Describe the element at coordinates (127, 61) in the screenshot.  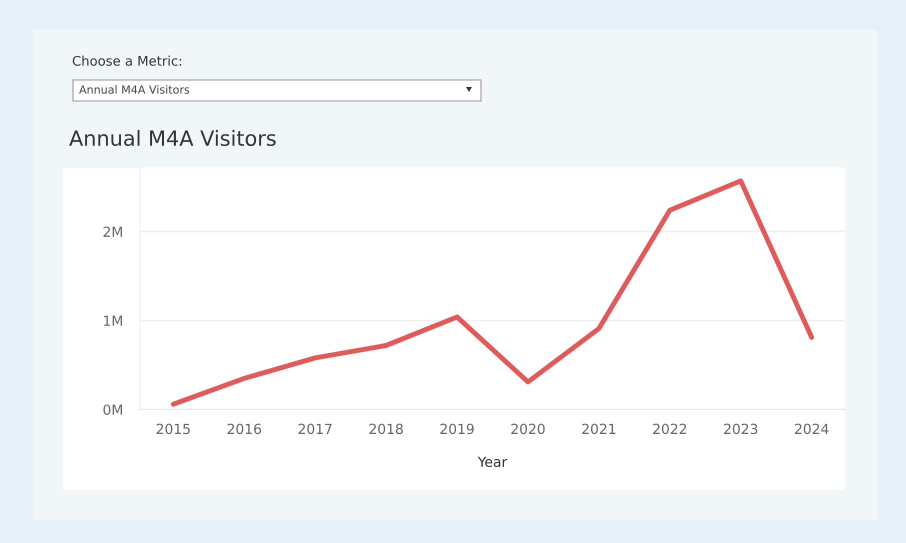
I see `text: Choose a Metric:` at that location.